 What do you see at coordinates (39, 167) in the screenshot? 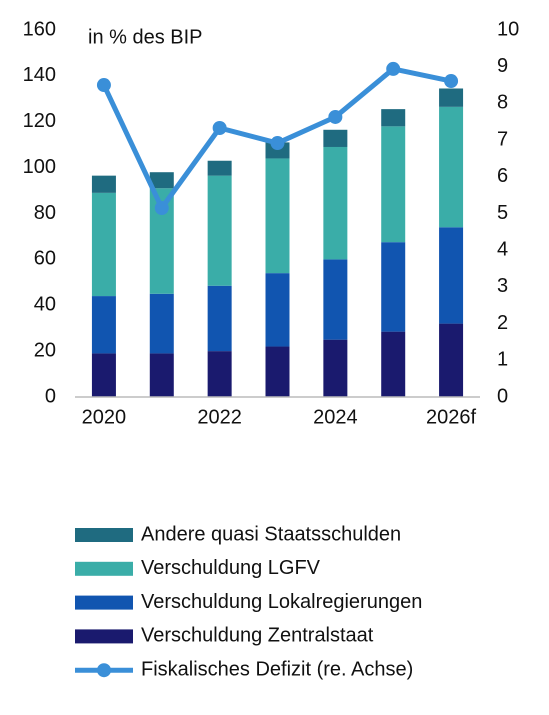
I see `y-tick-label: 100` at bounding box center [39, 167].